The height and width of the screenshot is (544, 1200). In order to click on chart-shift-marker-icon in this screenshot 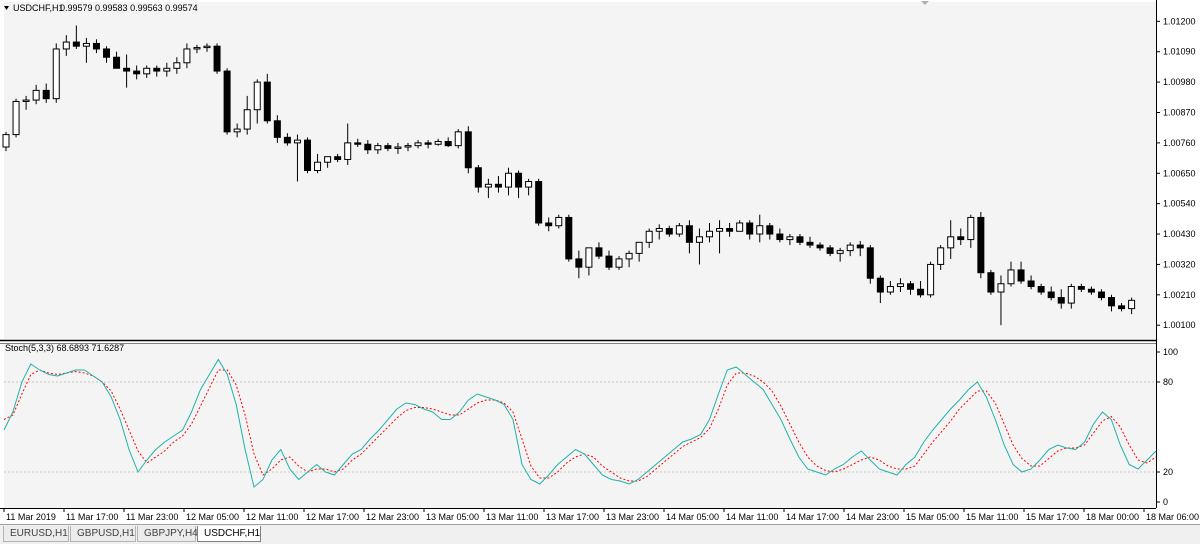, I will do `click(925, 3)`.